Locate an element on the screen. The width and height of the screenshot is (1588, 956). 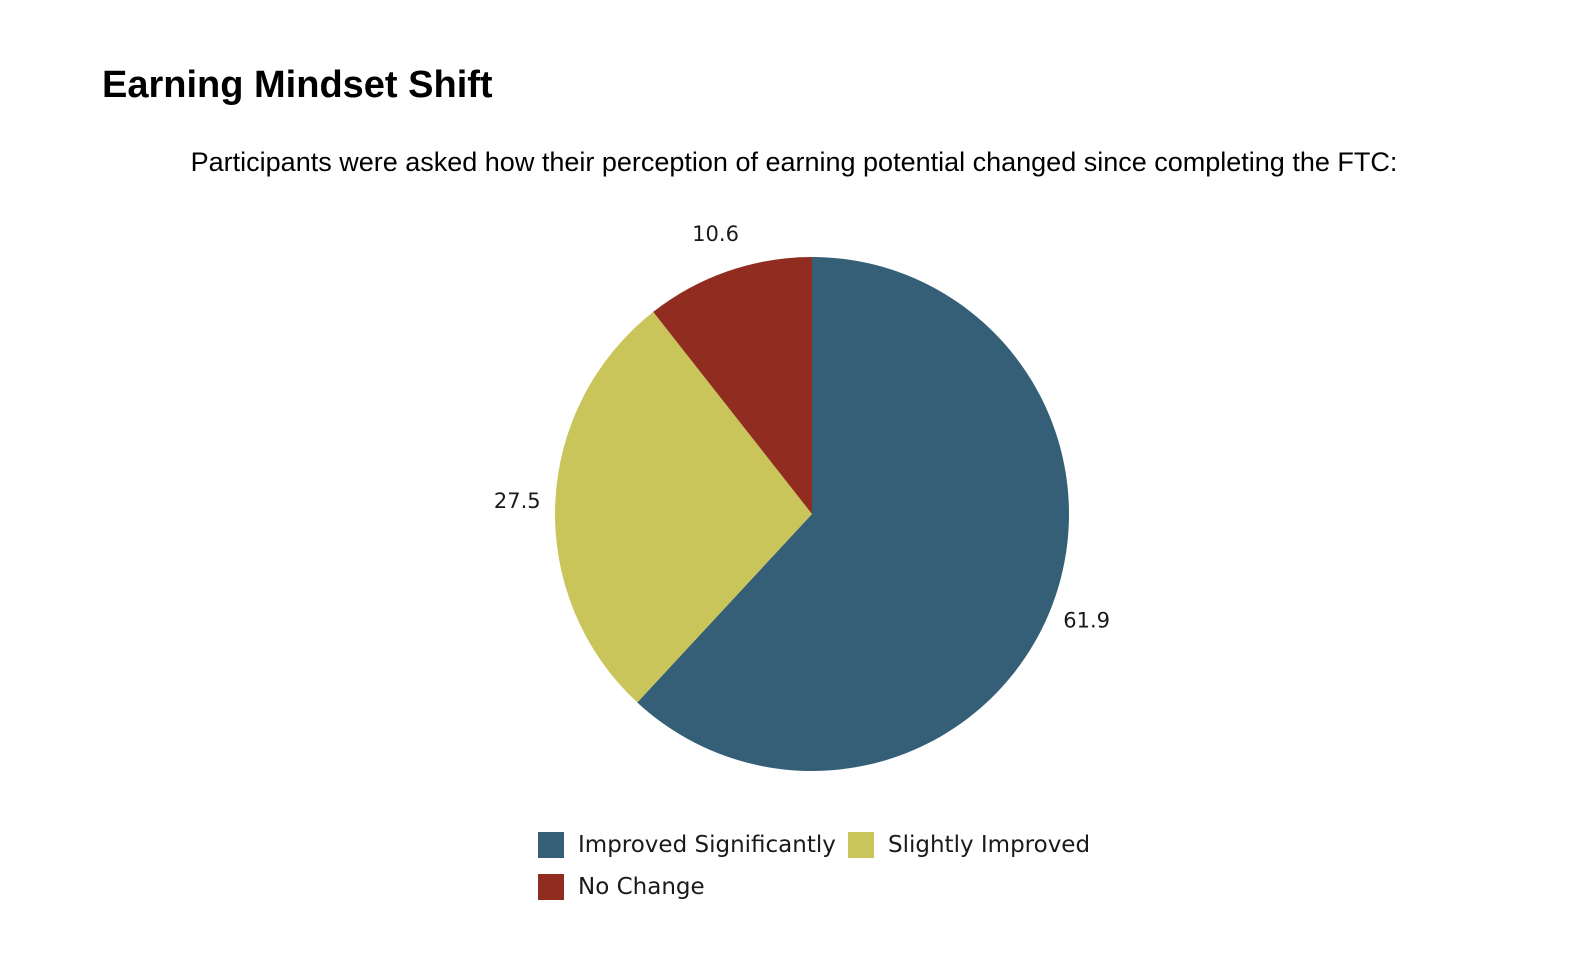
pie-slice-slightly-improved is located at coordinates (683, 507).